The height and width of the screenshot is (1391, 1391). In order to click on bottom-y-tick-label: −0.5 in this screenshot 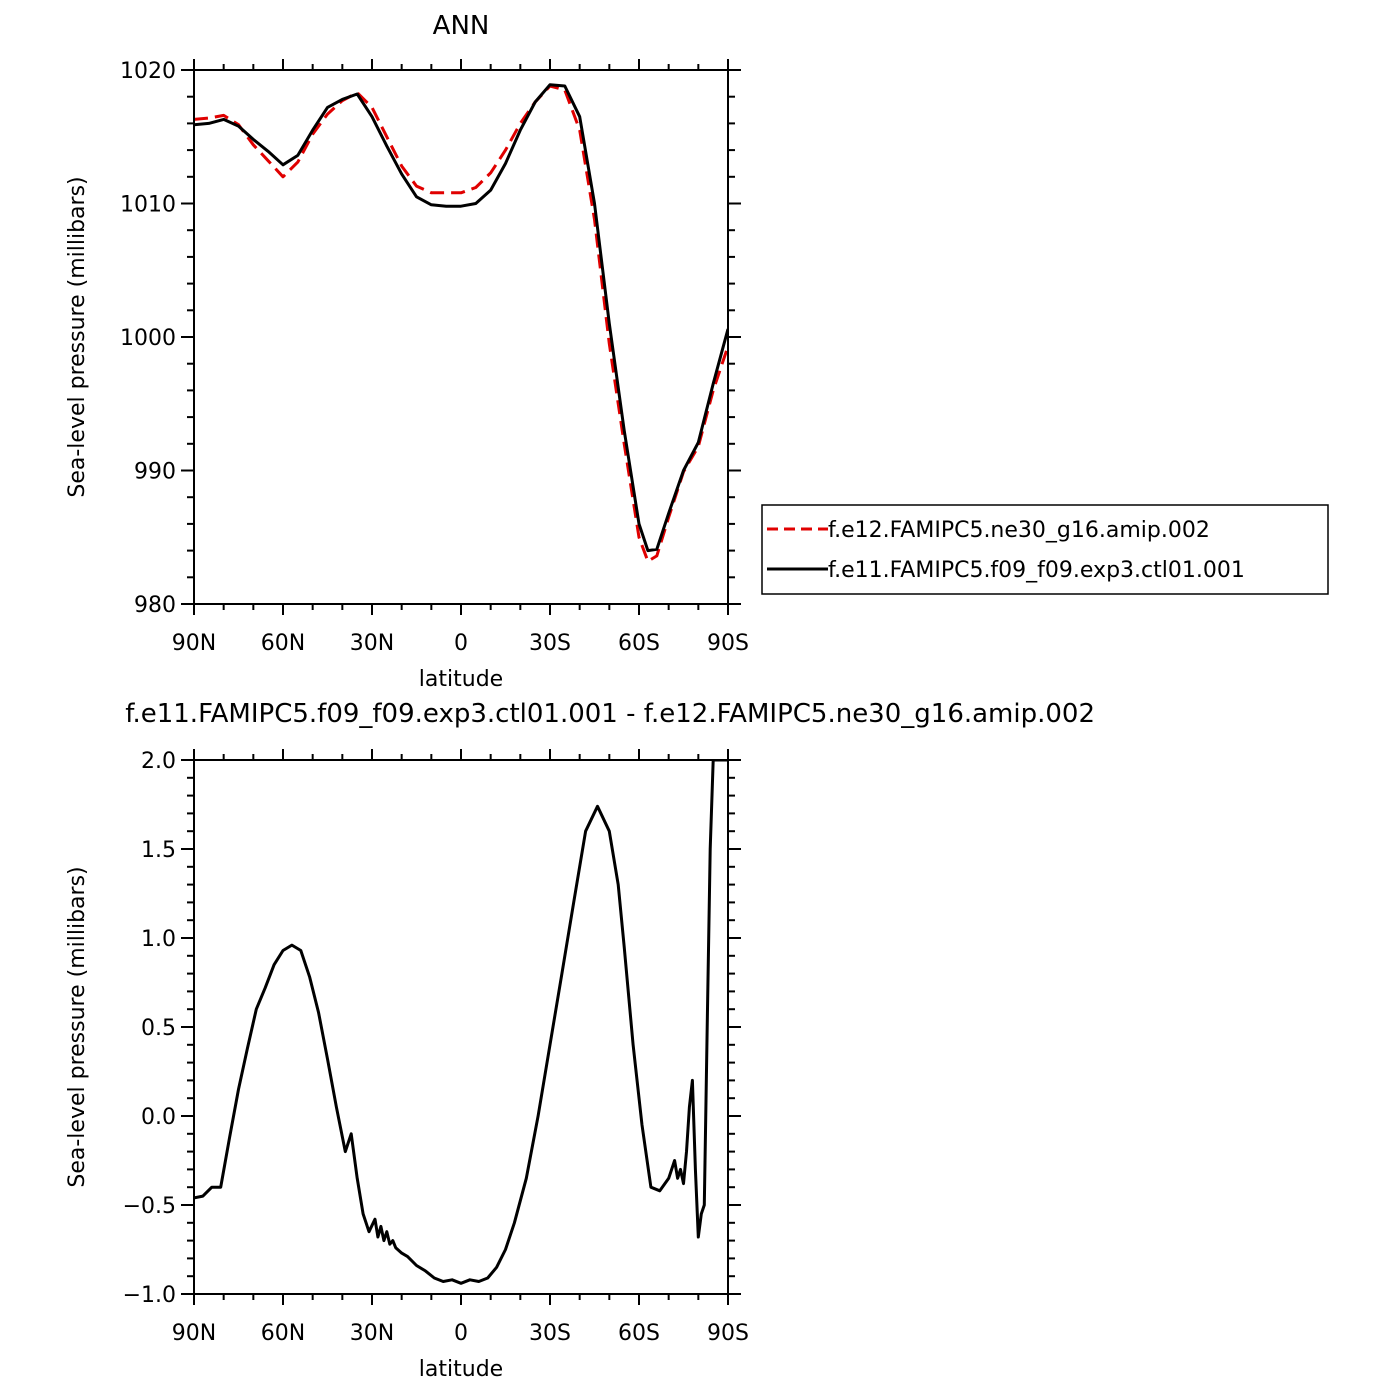, I will do `click(149, 1206)`.